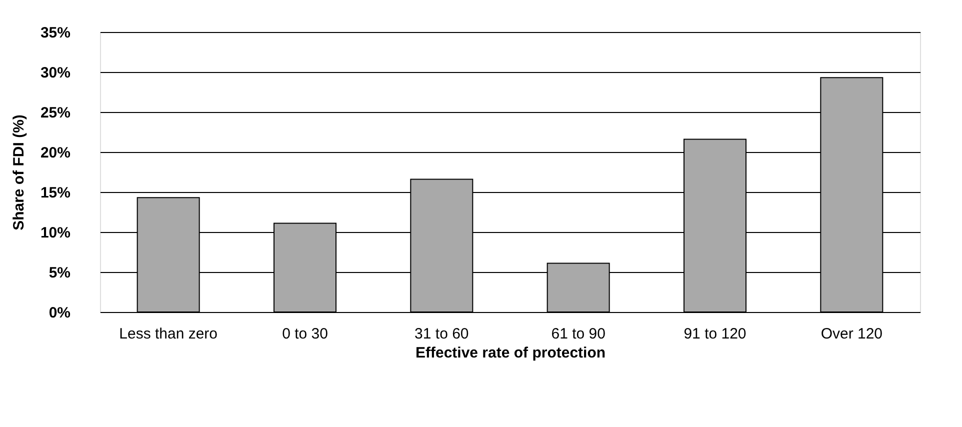  Describe the element at coordinates (55, 193) in the screenshot. I see `y-tick-label: 15%` at that location.